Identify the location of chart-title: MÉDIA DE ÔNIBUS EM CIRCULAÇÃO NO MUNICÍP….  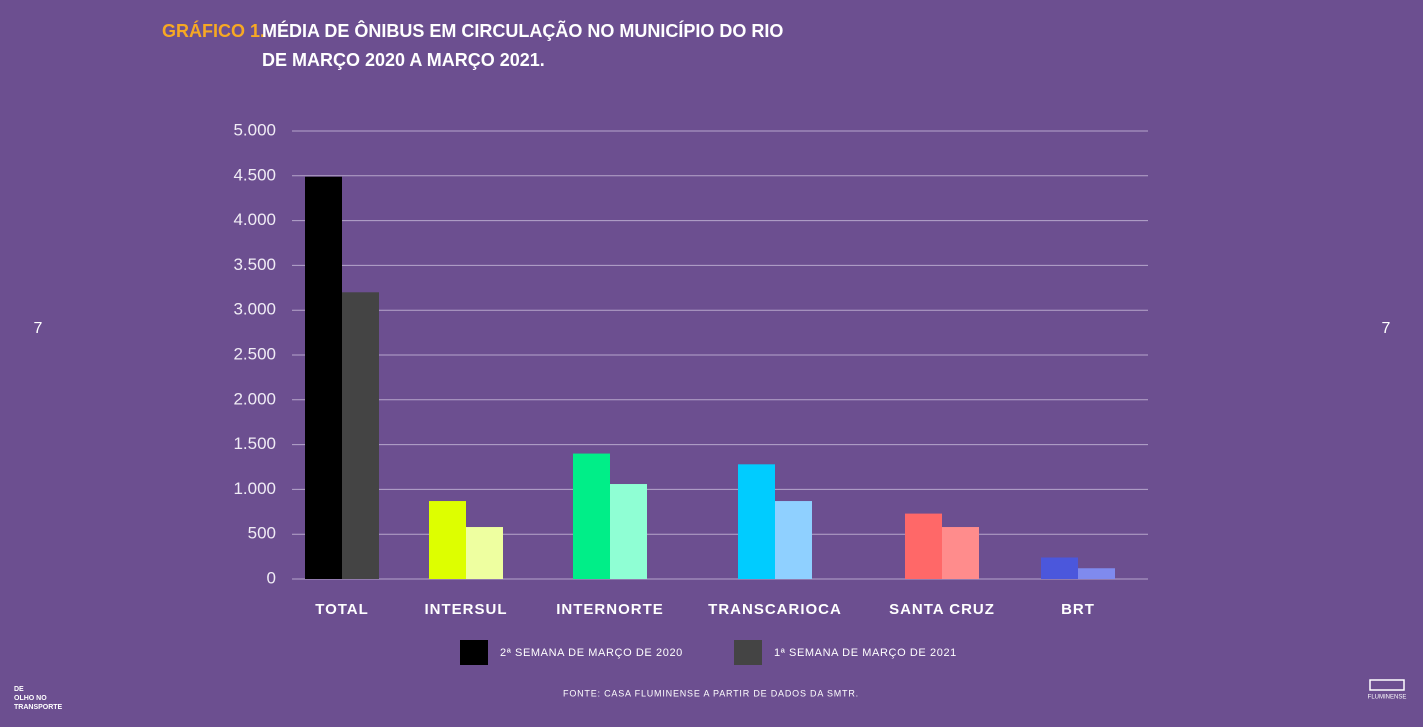
(522, 30).